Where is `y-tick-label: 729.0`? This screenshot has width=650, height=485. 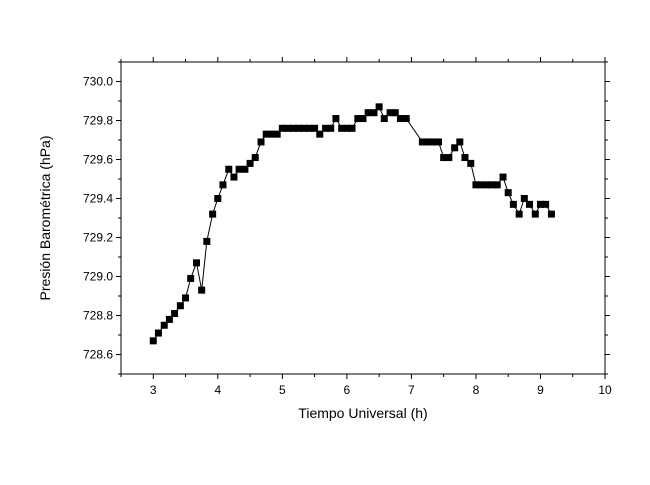 y-tick-label: 729.0 is located at coordinates (98, 277).